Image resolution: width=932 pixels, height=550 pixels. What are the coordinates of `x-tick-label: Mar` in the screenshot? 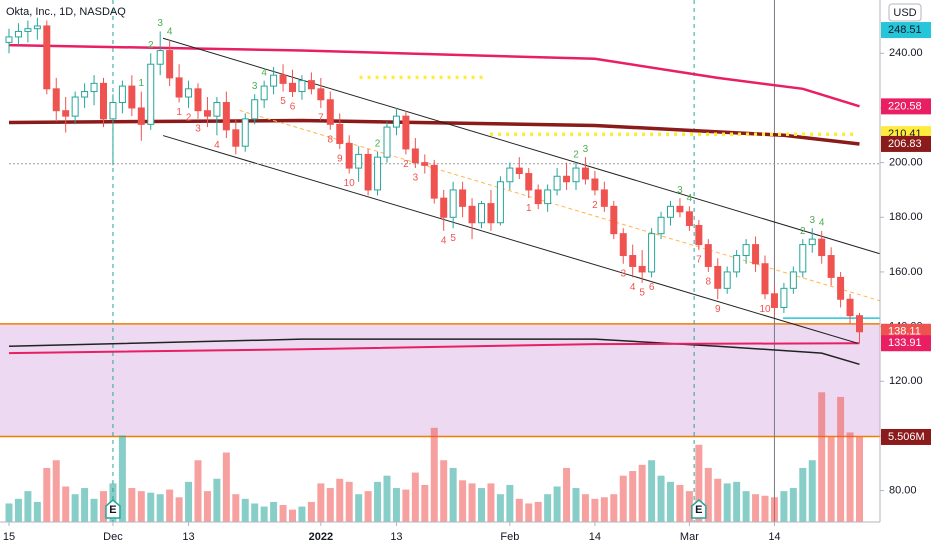 It's located at (689, 537).